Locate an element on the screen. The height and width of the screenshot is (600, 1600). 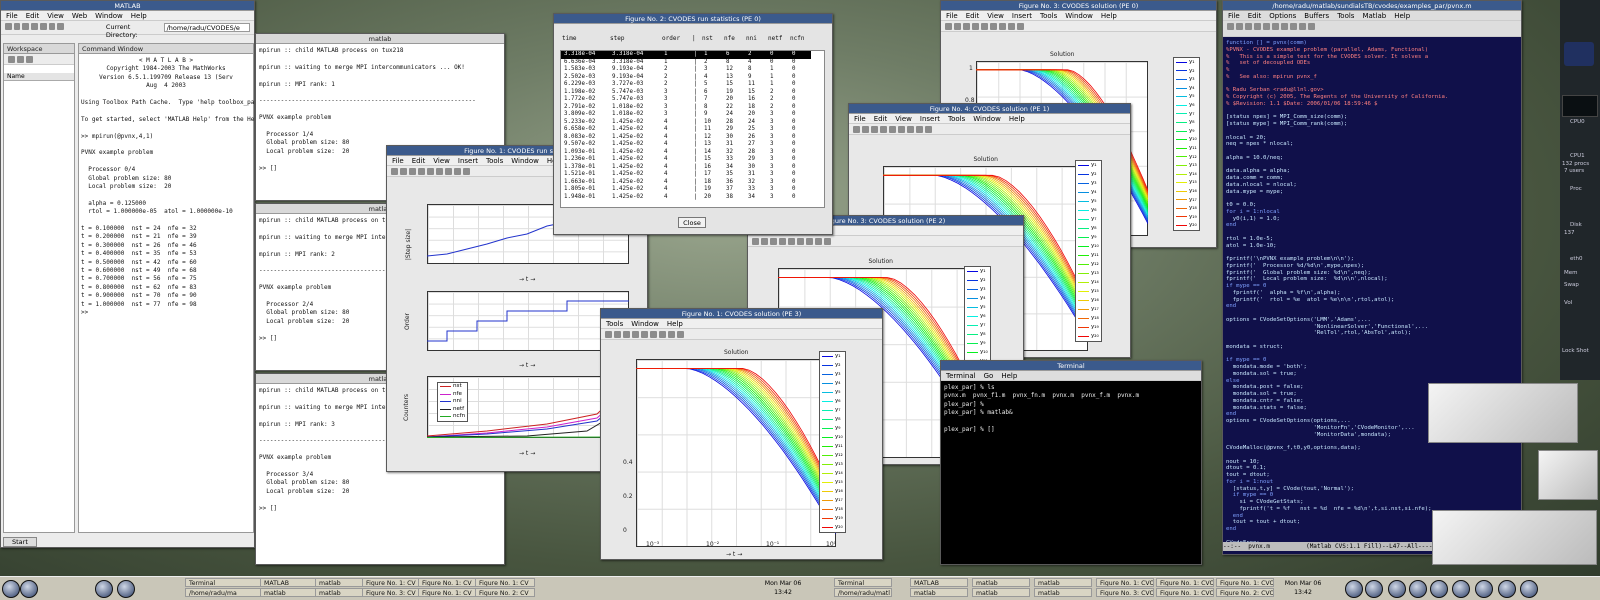
taskbar-button: /home/radu/matl is located at coordinates (863, 592).